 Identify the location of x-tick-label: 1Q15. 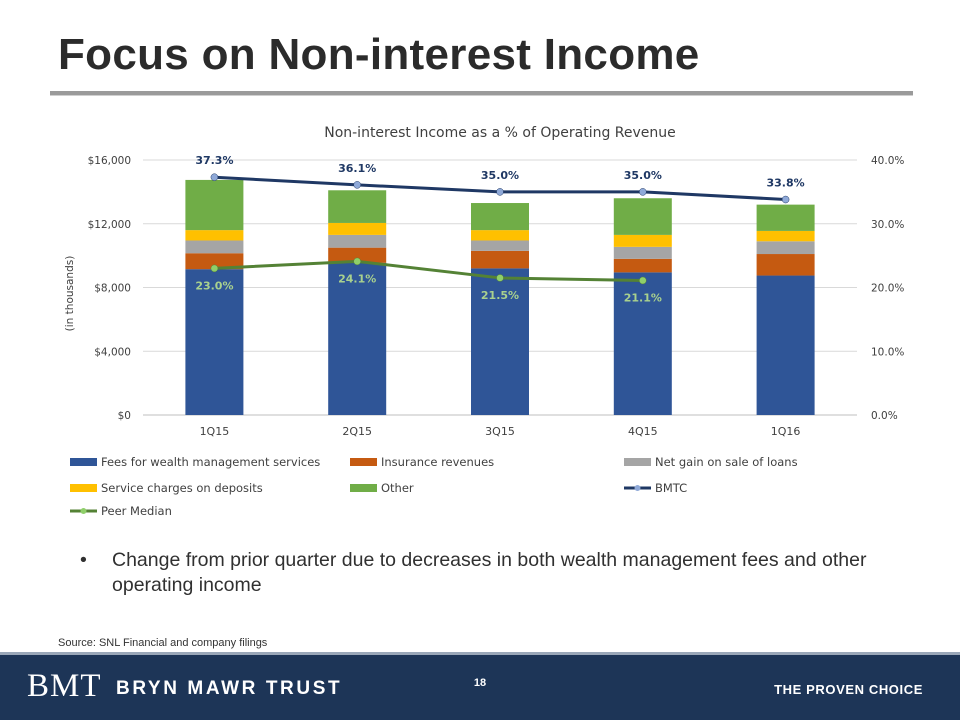
(215, 431).